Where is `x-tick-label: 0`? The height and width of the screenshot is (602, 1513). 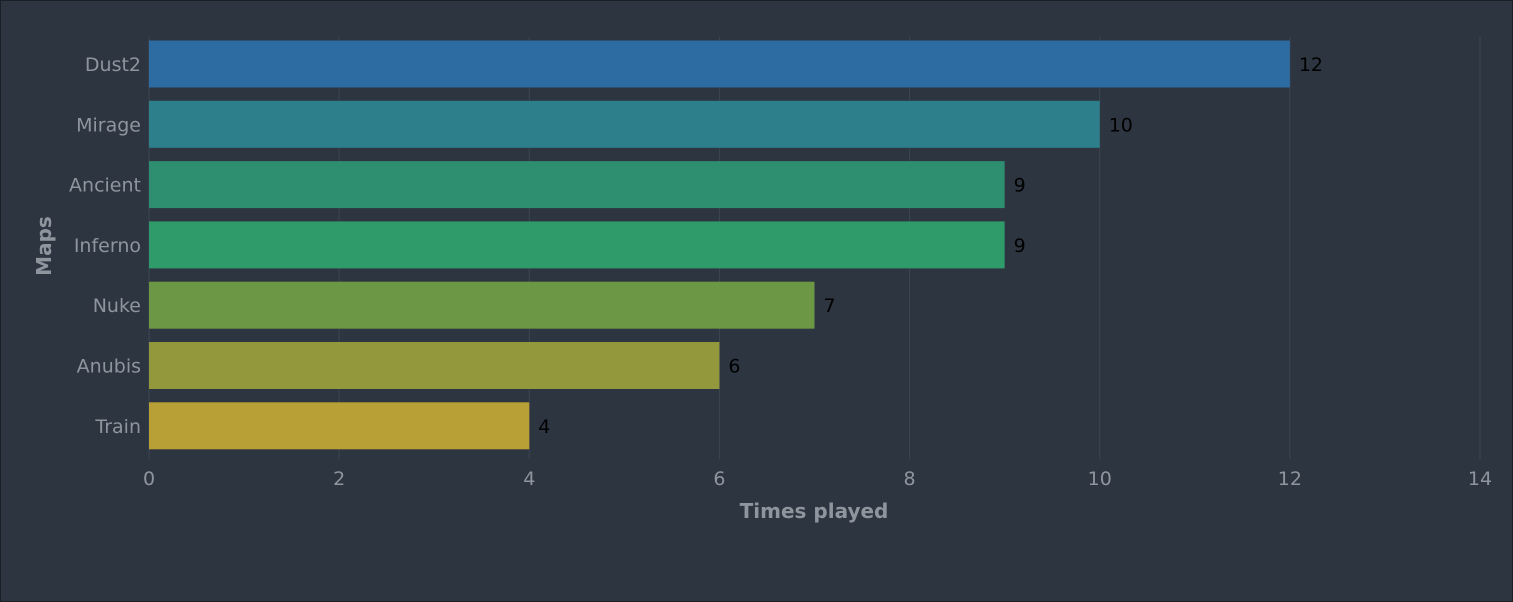 x-tick-label: 0 is located at coordinates (149, 479).